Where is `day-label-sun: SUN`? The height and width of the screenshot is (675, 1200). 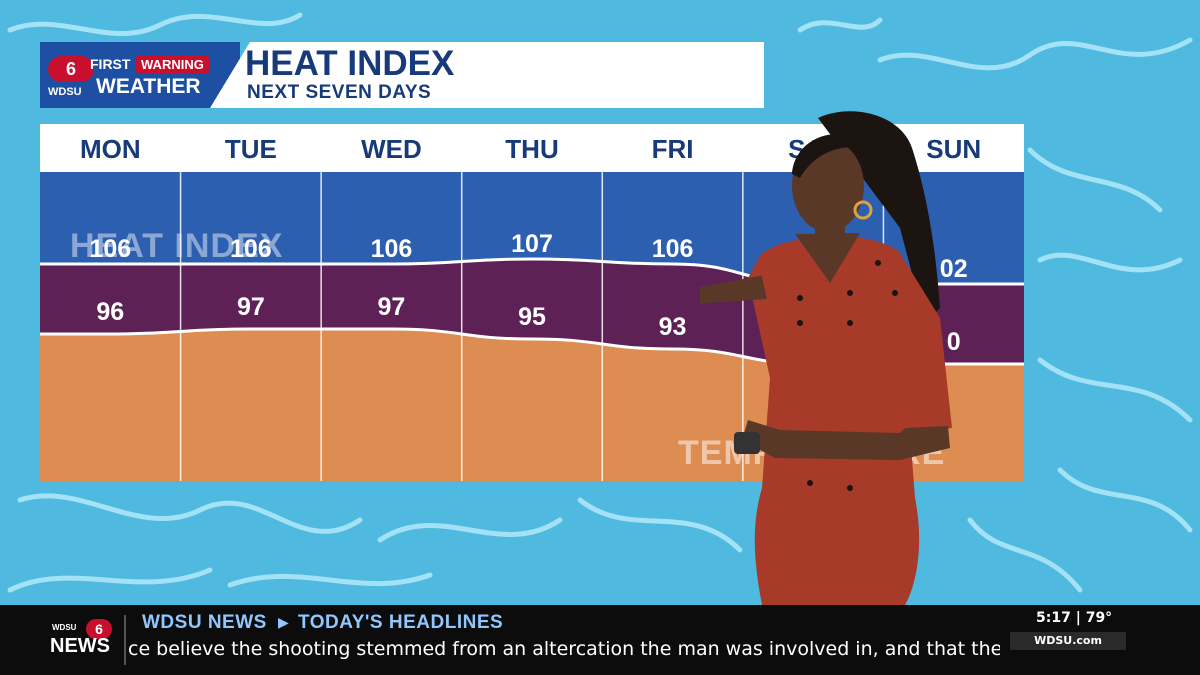 day-label-sun: SUN is located at coordinates (953, 149).